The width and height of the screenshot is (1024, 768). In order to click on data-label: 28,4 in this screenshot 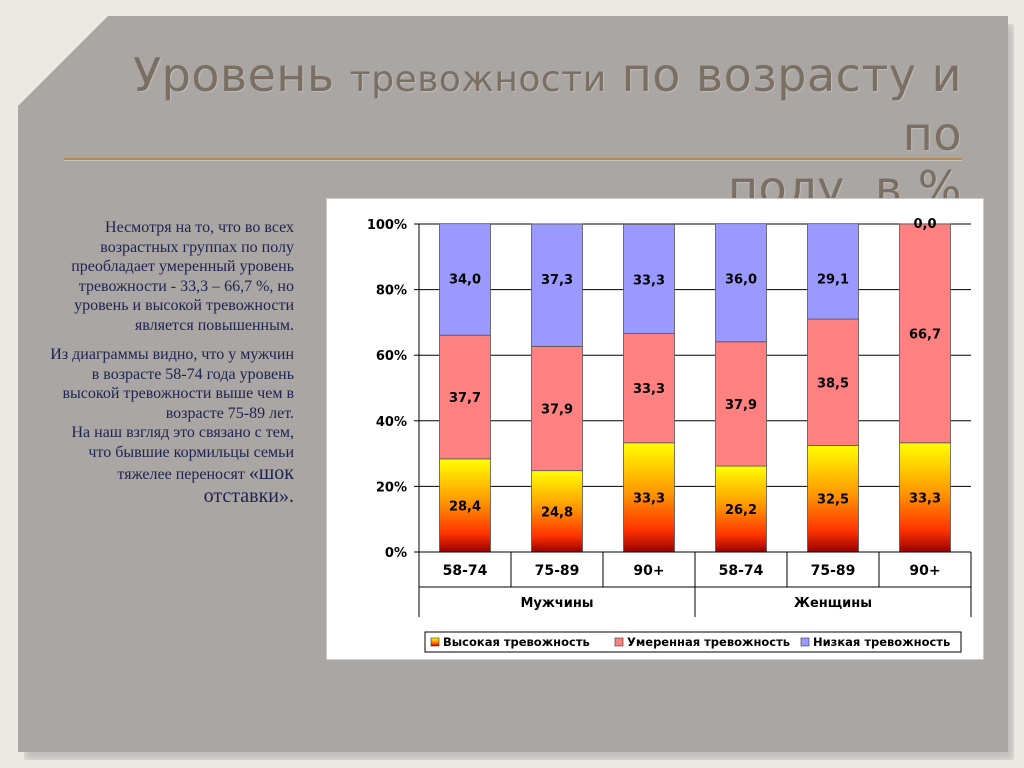, I will do `click(465, 506)`.